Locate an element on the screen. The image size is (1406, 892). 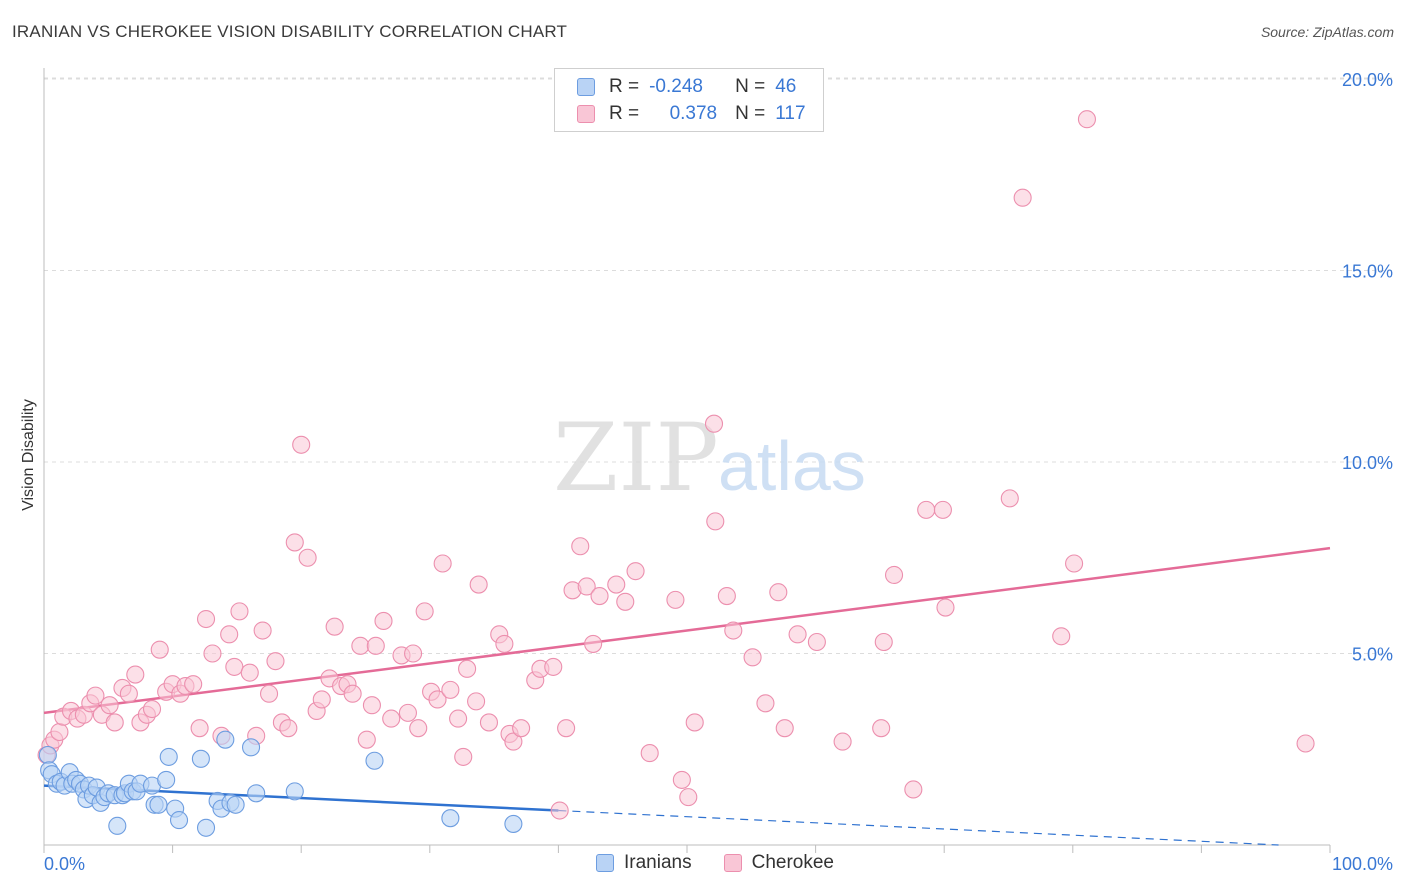
series-legend-iranians: Iranians is located at coordinates (644, 863).